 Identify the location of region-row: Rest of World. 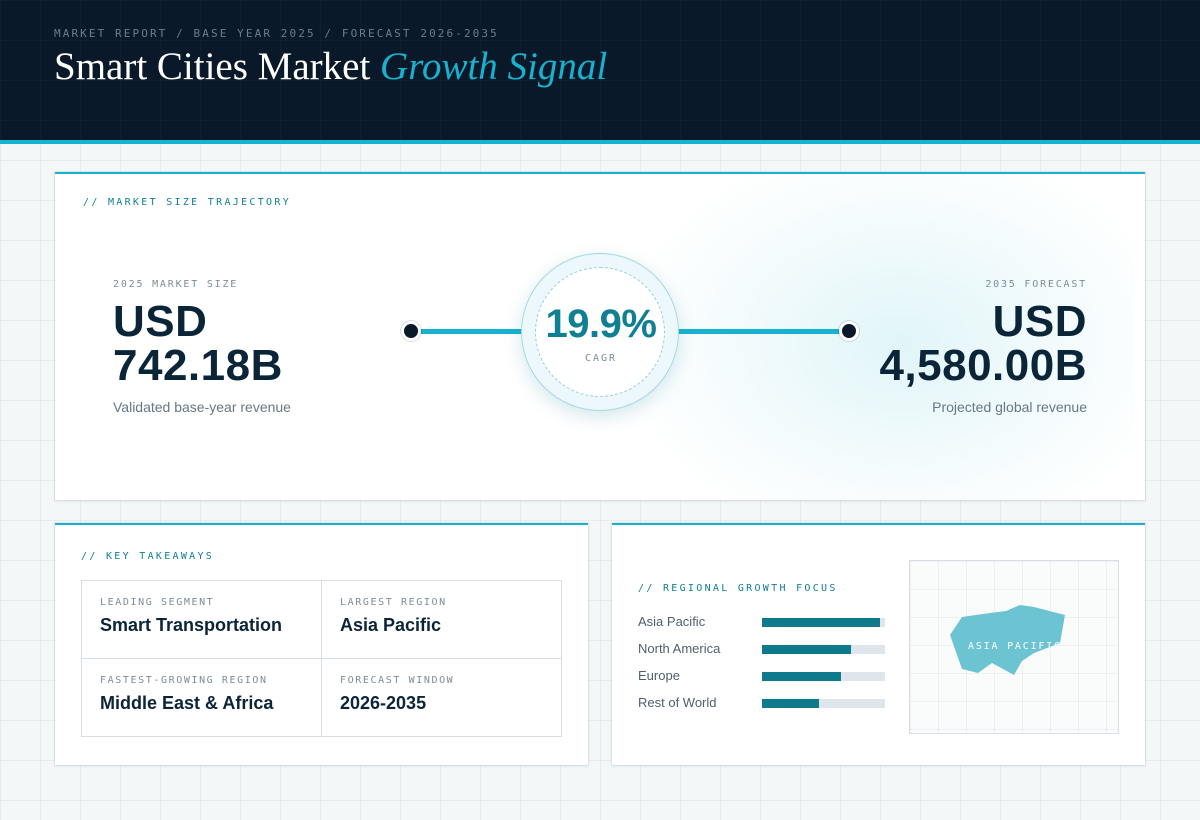
(763, 703).